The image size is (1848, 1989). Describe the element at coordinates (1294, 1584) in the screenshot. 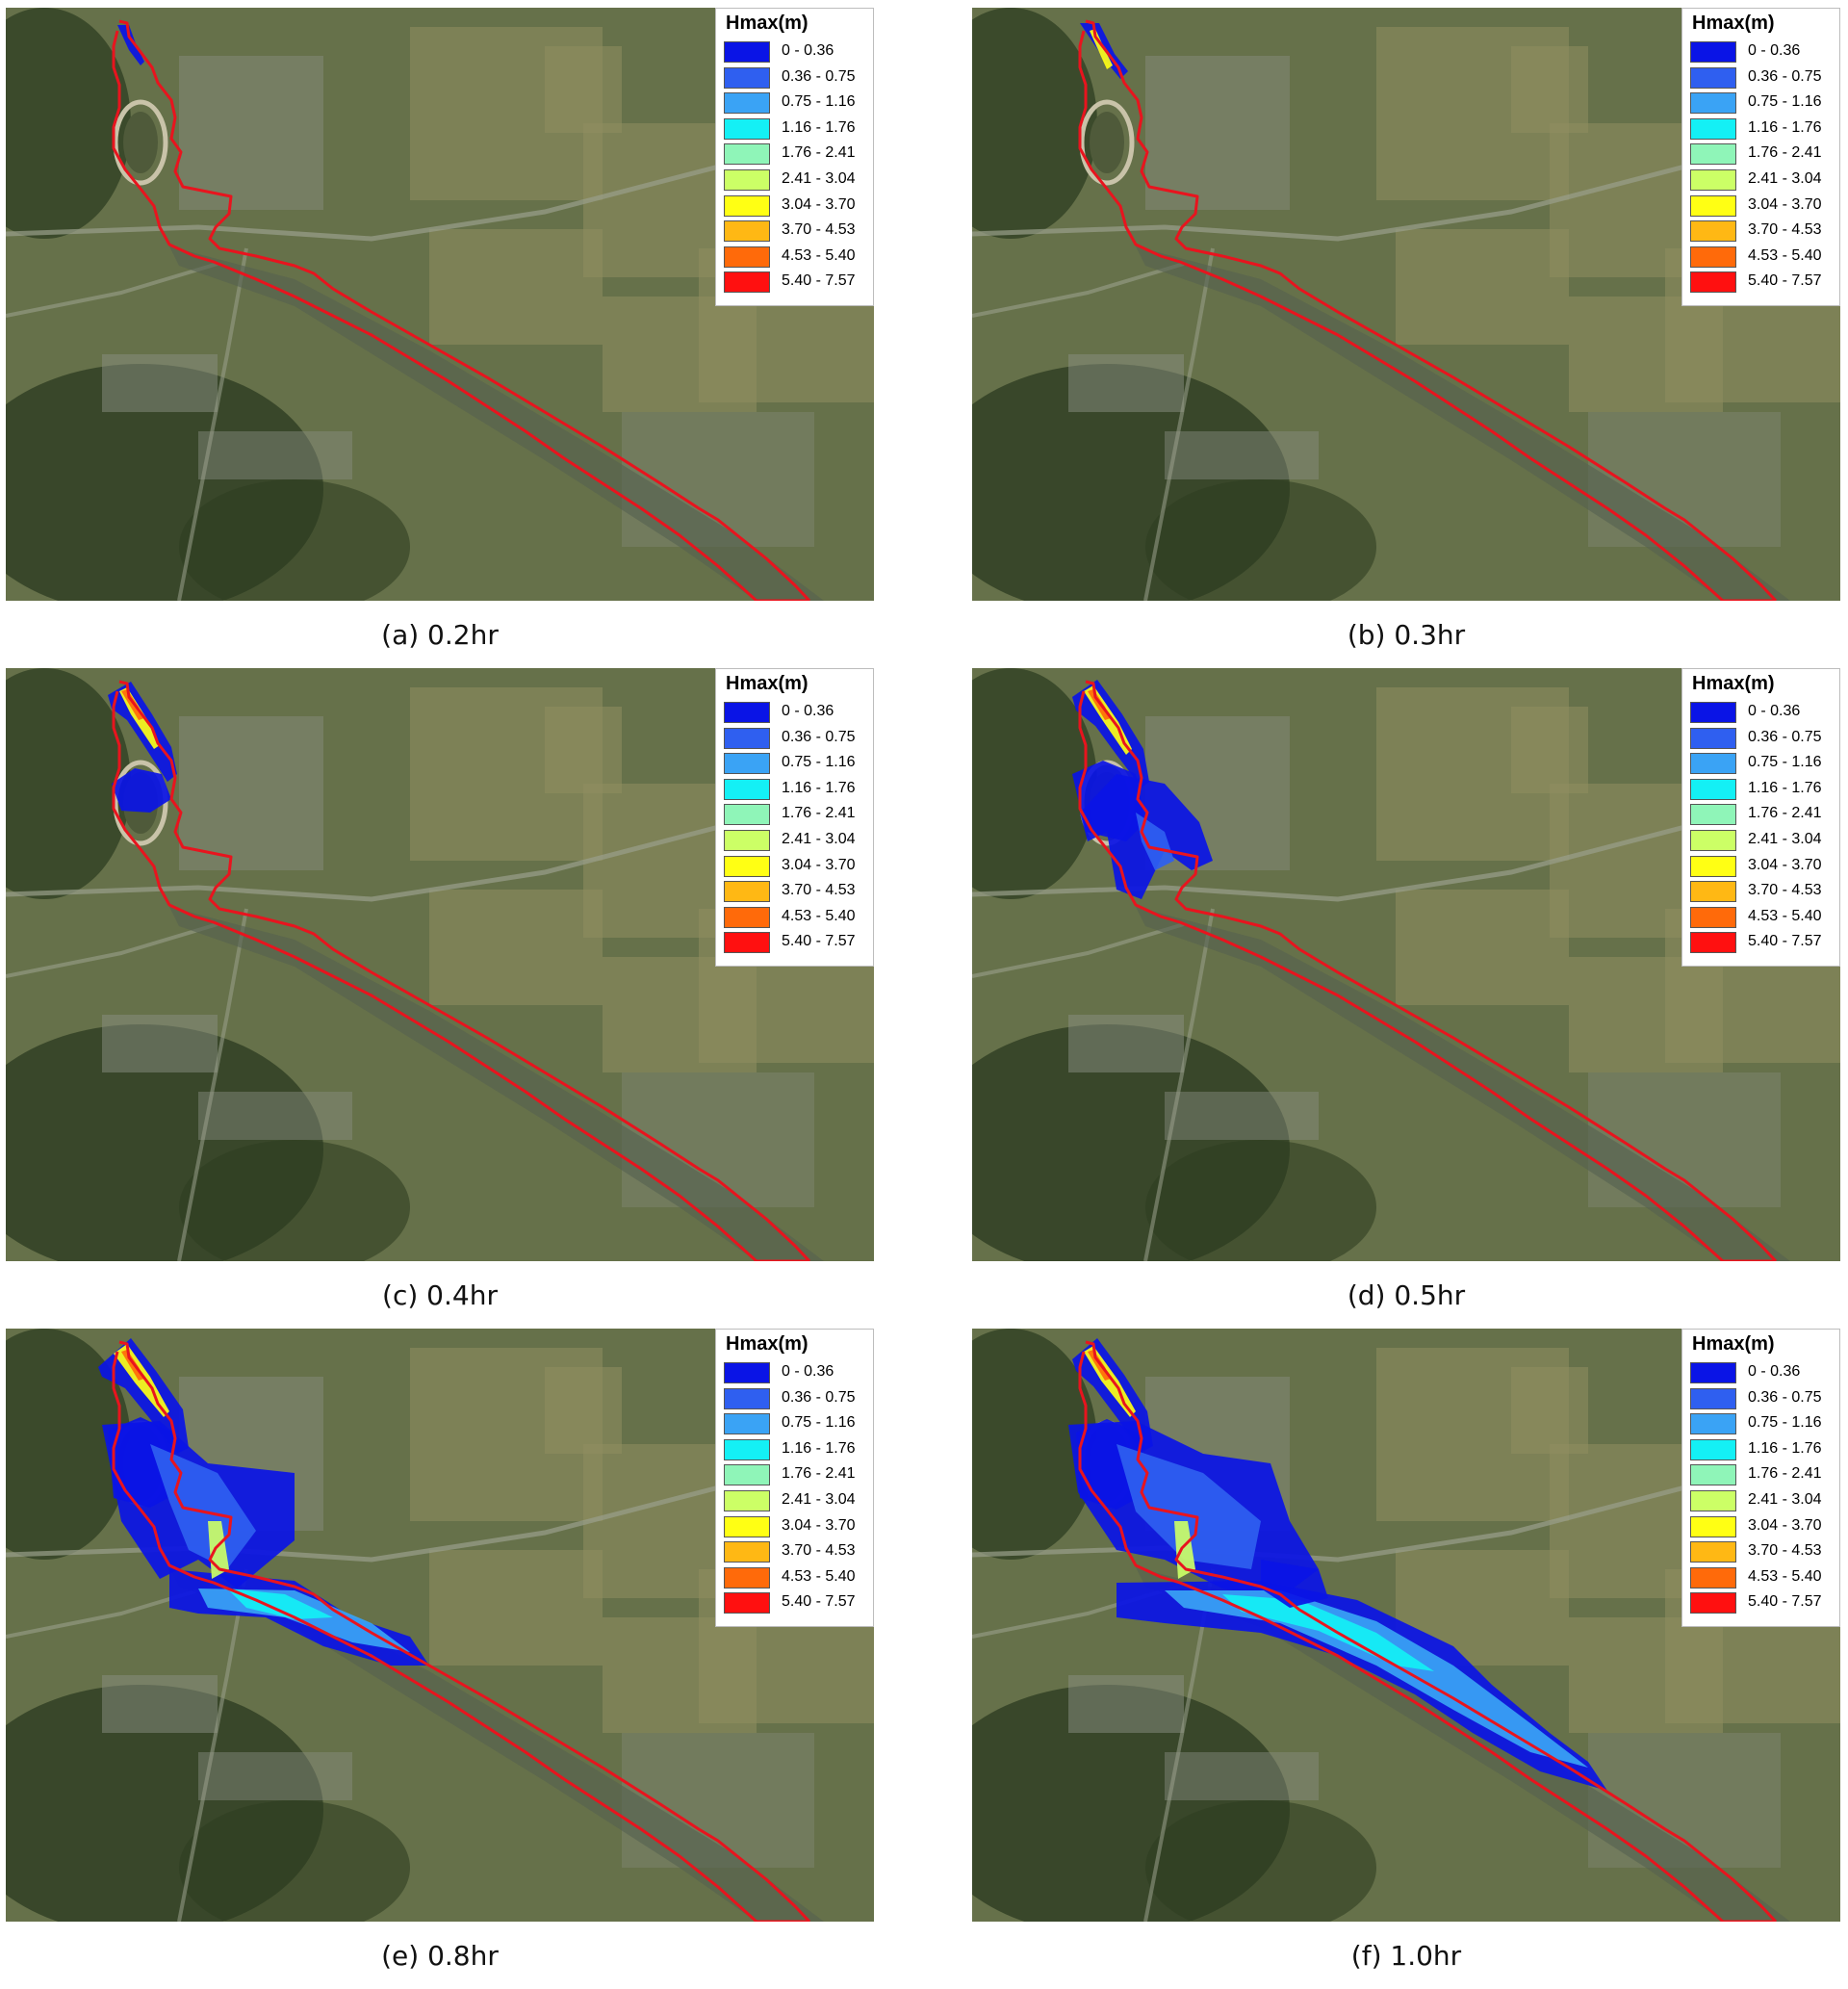

I see `flood-east-pocket` at that location.